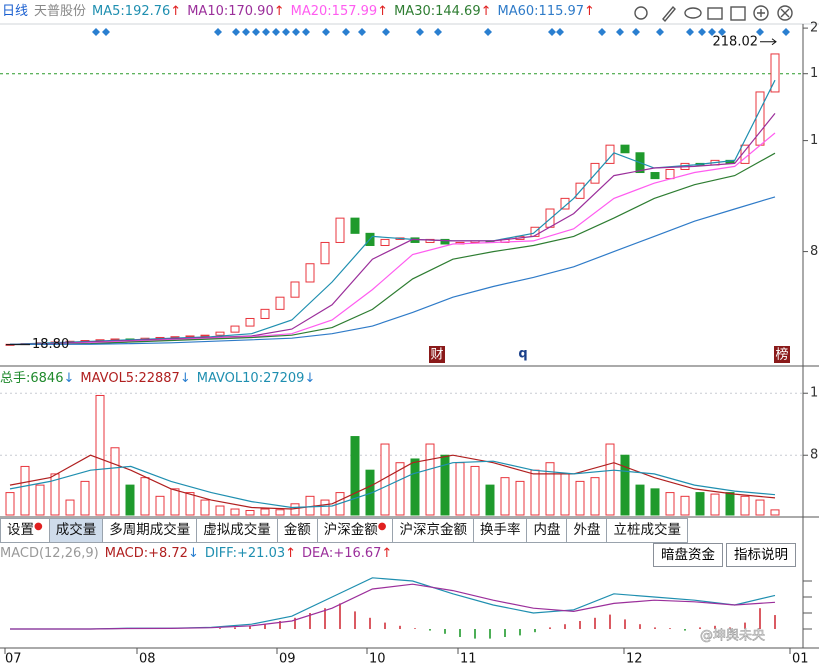 The width and height of the screenshot is (819, 666). I want to click on indicator-tab: 内盘, so click(547, 530).